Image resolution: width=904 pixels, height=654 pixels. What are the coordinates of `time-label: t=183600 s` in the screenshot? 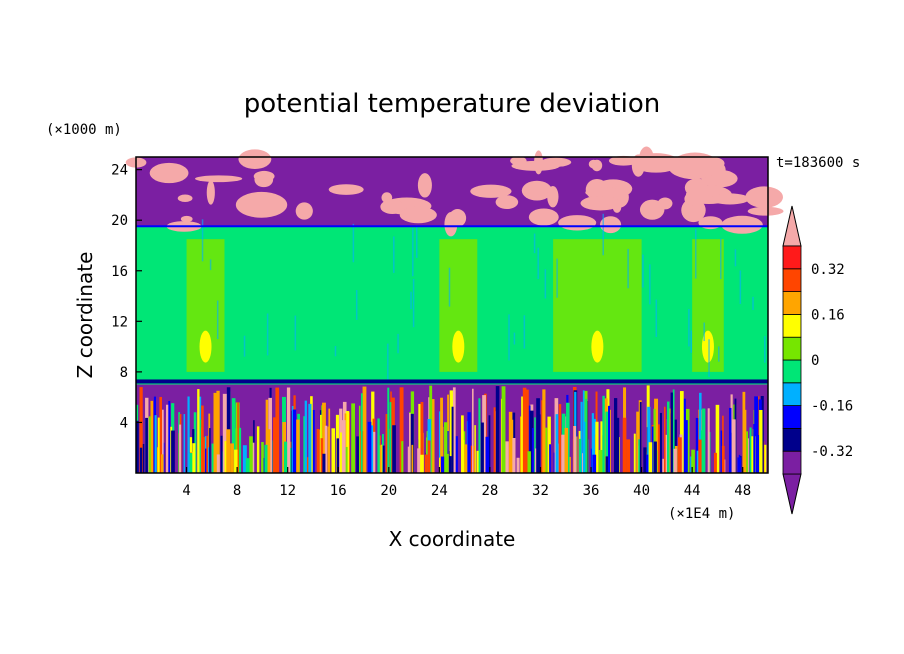 It's located at (818, 163).